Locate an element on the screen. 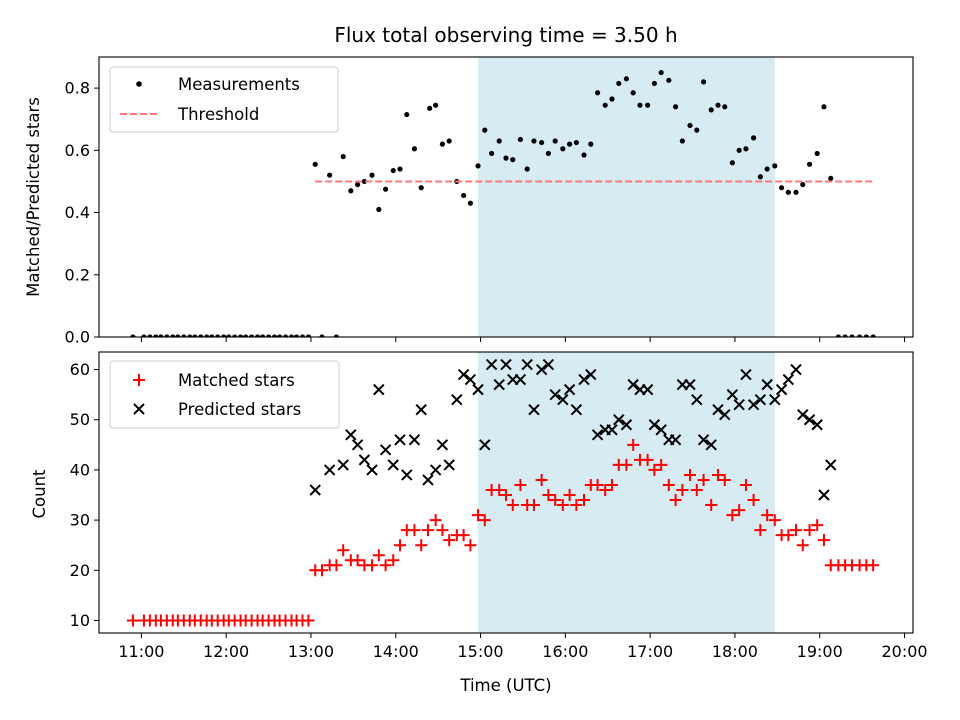  legend-measurements-label: Measurements is located at coordinates (239, 84).